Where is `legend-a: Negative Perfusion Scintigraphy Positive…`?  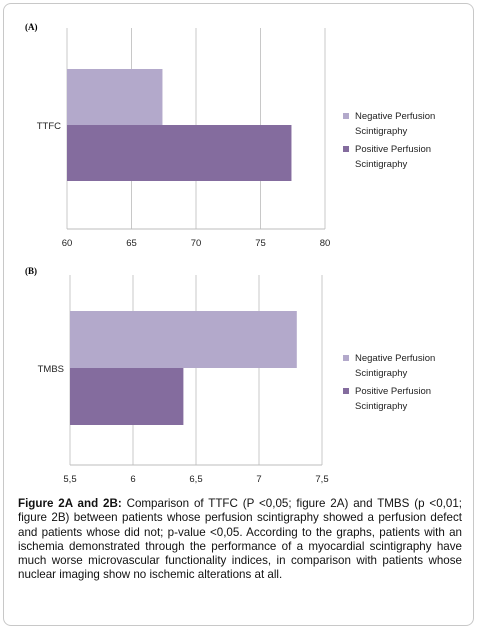
legend-a: Negative Perfusion Scintigraphy Positive… is located at coordinates (404, 142).